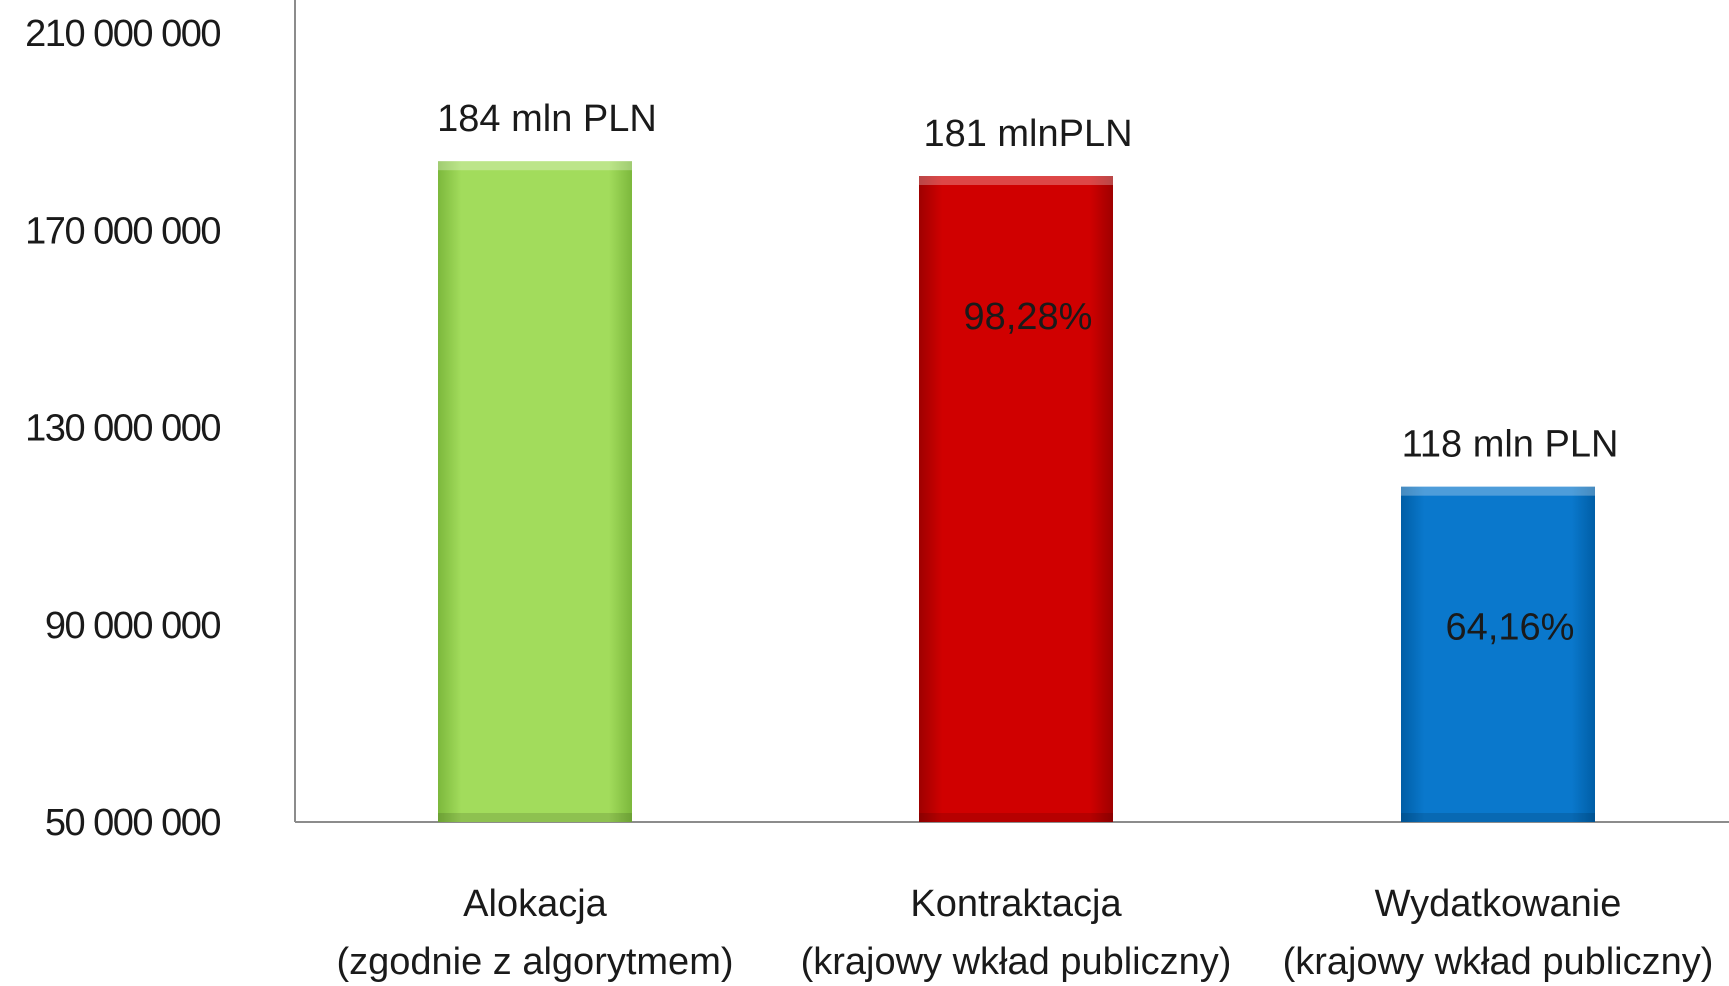  Describe the element at coordinates (1510, 628) in the screenshot. I see `percent-label: 64,16%` at that location.